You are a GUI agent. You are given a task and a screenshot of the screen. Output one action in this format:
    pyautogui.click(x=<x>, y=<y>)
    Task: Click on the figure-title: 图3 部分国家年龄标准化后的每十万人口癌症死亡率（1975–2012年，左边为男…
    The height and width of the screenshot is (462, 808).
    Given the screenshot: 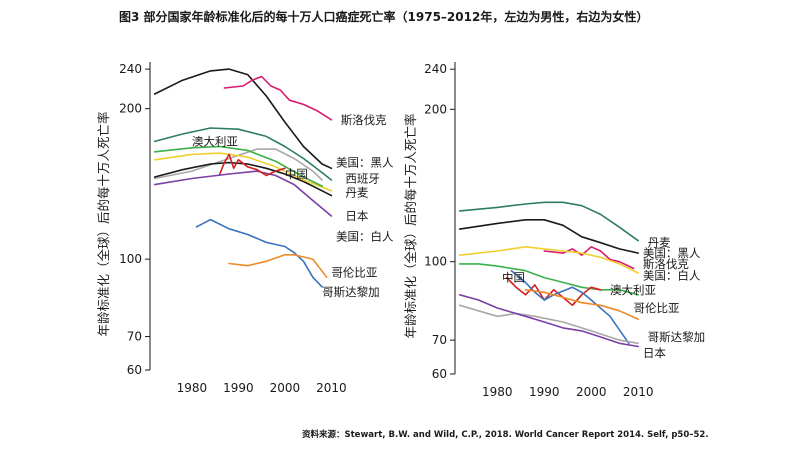 What is the action you would take?
    pyautogui.click(x=384, y=17)
    